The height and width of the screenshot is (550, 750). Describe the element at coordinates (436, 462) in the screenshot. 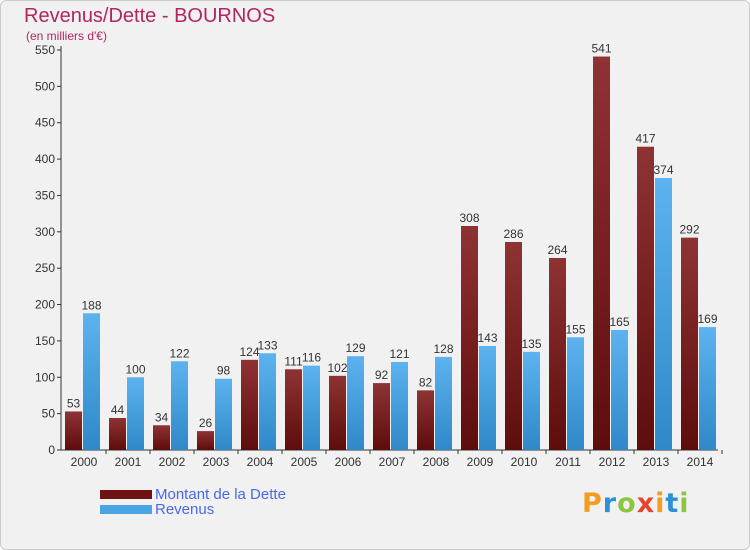

I see `x-tick-label: 2008` at that location.